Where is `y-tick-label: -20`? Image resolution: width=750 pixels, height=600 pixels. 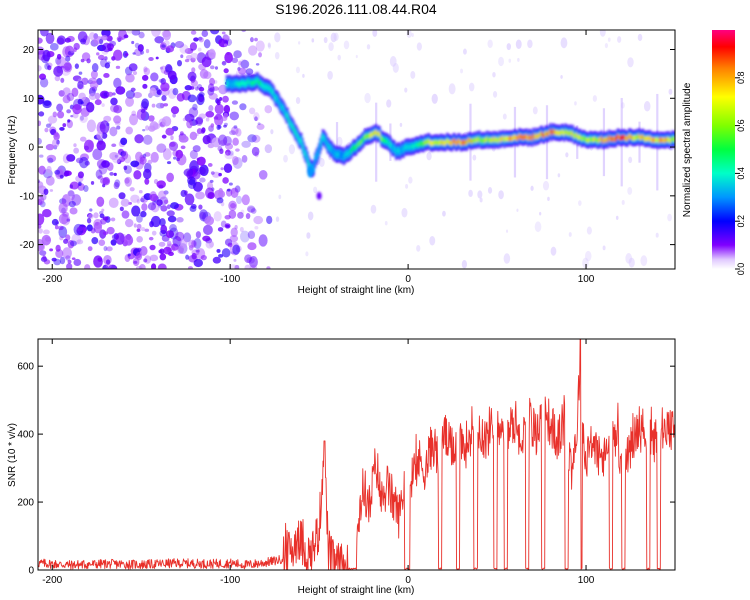
y-tick-label: -20 is located at coordinates (27, 245).